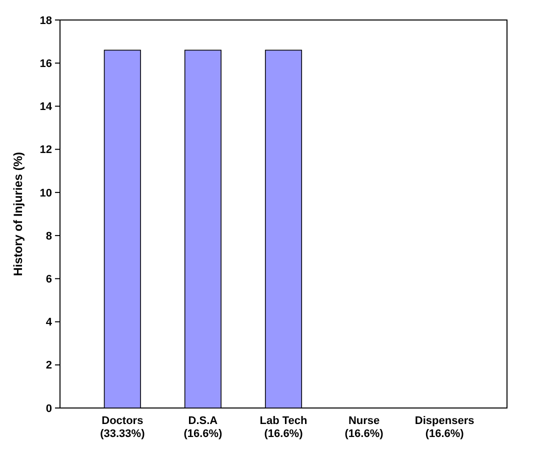  Describe the element at coordinates (203, 427) in the screenshot. I see `x-tick-label: D.S.A (16.6%)` at that location.